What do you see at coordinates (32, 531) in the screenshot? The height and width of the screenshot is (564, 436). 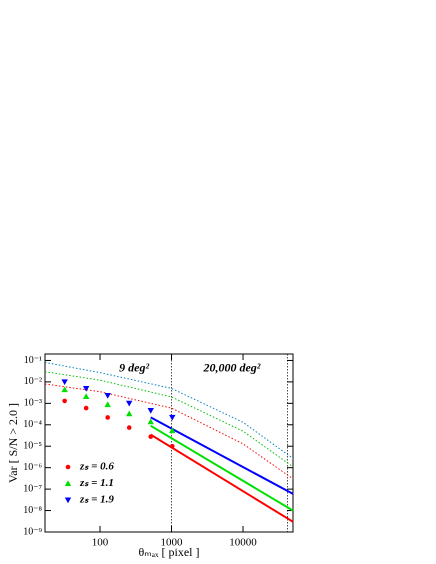 I see `y-tick-label: 10⁻⁹` at bounding box center [32, 531].